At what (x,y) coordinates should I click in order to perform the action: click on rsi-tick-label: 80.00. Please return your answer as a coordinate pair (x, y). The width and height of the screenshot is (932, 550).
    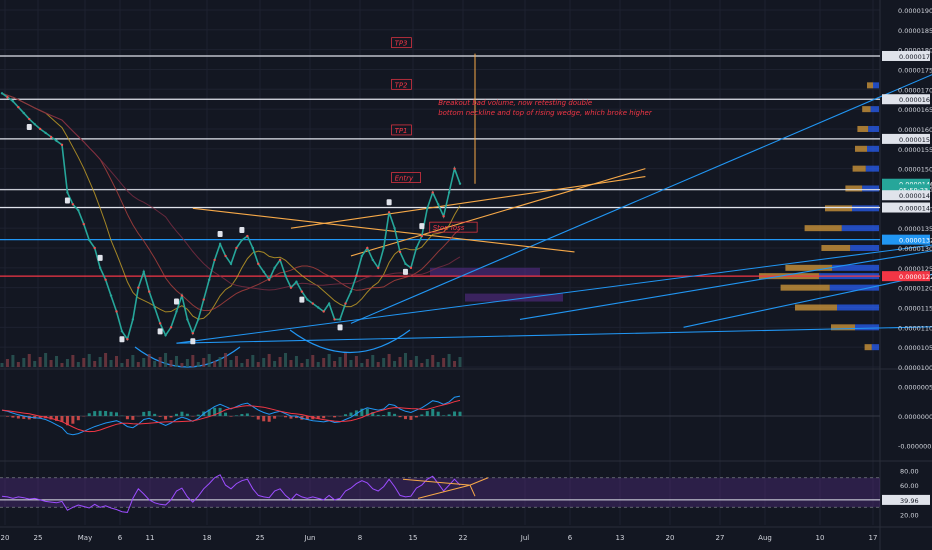
    Looking at the image, I should click on (909, 471).